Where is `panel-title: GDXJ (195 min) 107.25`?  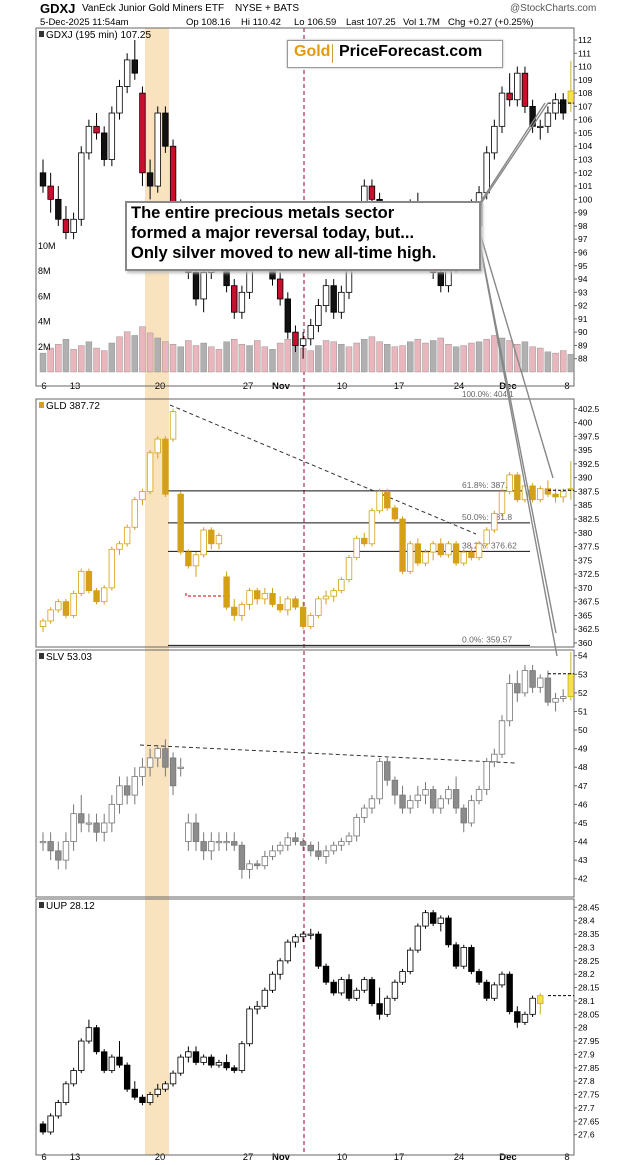
panel-title: GDXJ (195 min) 107.25 is located at coordinates (98, 35).